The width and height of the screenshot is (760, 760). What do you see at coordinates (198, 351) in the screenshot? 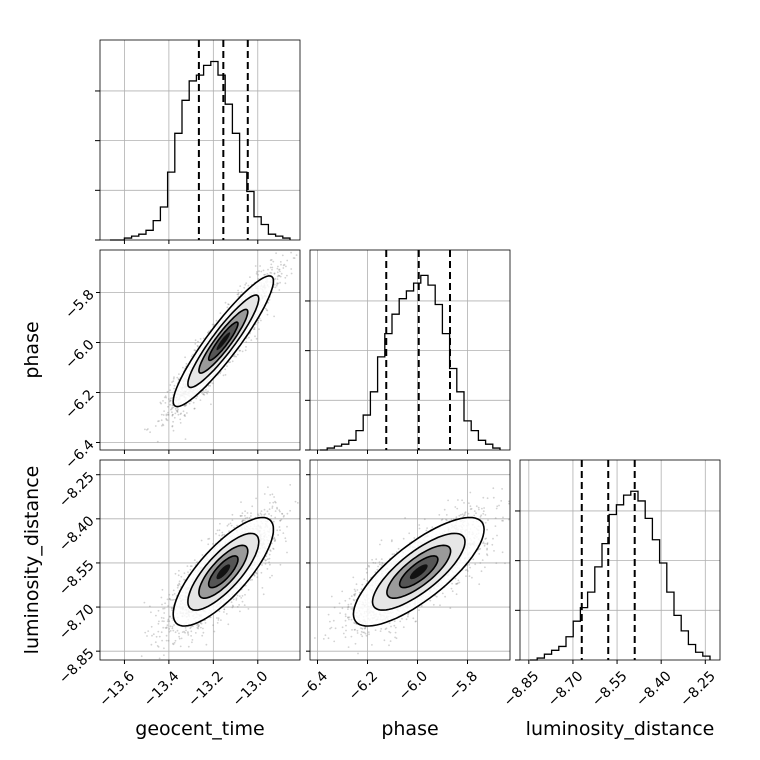
I see `scatter-panel-phase-vs-geocent_time` at bounding box center [198, 351].